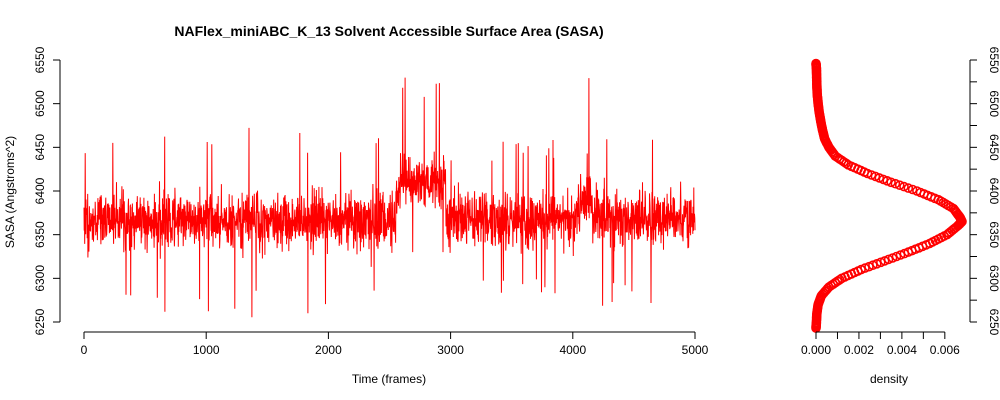 The height and width of the screenshot is (400, 1000). What do you see at coordinates (993, 60) in the screenshot?
I see `density-y-tick-label: 6550` at bounding box center [993, 60].